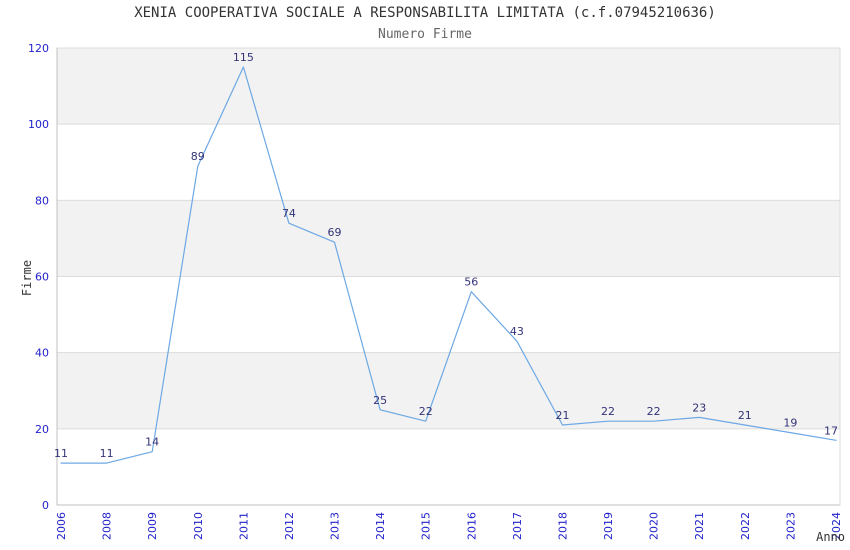 This screenshot has width=850, height=550. Describe the element at coordinates (42, 429) in the screenshot. I see `y-tick-label: 20` at that location.